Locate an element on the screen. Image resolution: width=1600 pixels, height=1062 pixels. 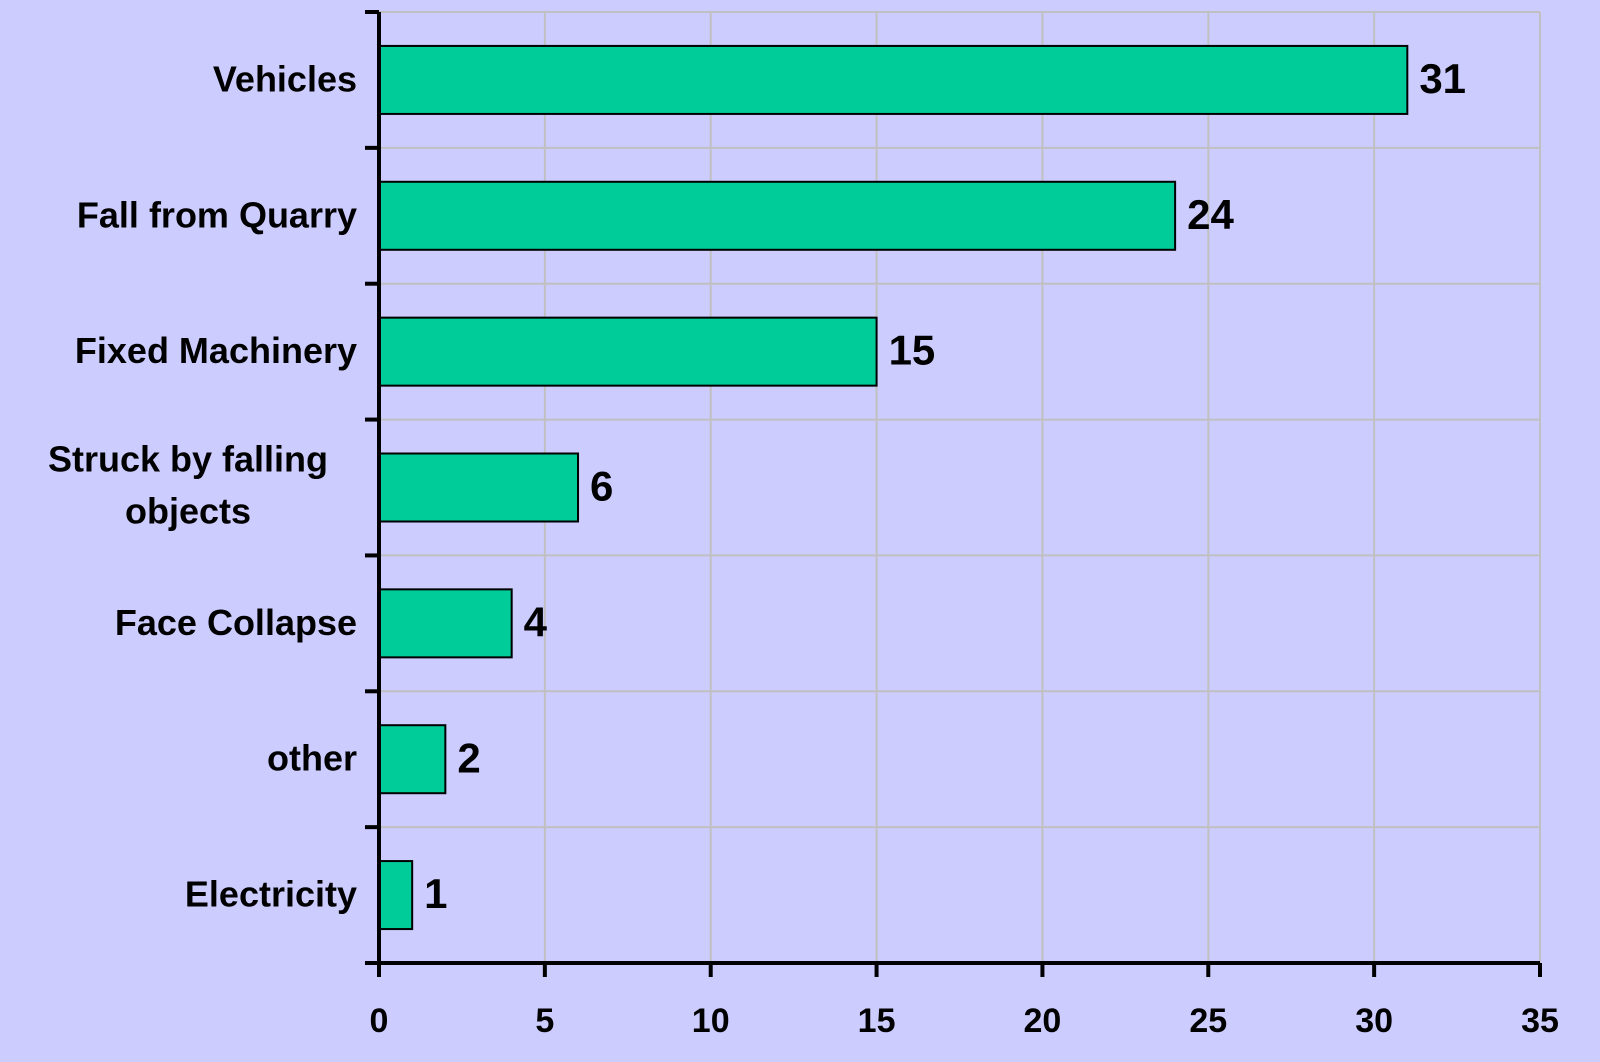
value-label: 1 is located at coordinates (435, 893).